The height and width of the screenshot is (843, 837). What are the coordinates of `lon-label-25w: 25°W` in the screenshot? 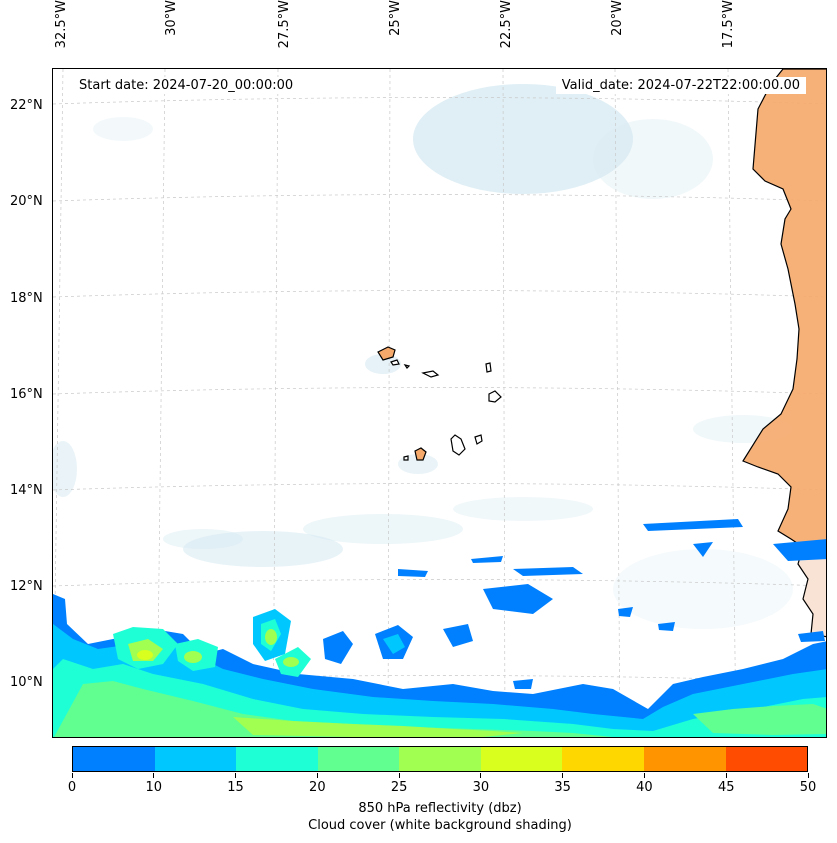 It's located at (395, 18).